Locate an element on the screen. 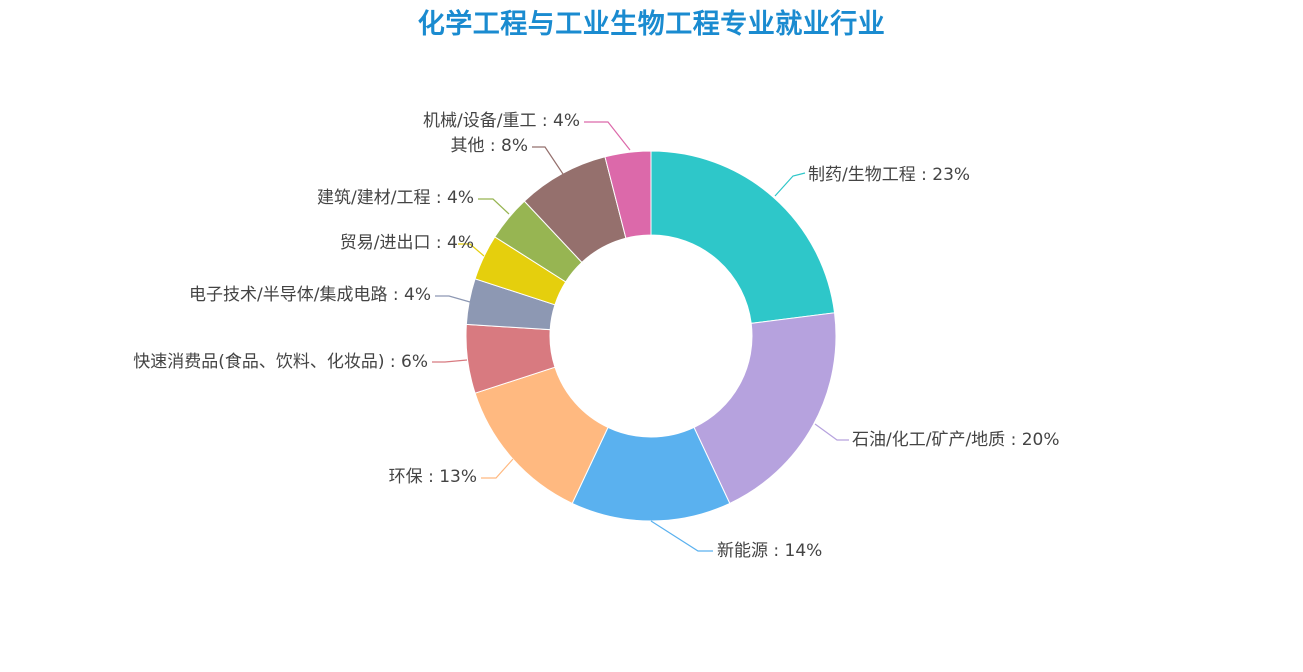 The height and width of the screenshot is (672, 1303). slice-label: 电子技术/半导体/集成电路 : 4% is located at coordinates (310, 295).